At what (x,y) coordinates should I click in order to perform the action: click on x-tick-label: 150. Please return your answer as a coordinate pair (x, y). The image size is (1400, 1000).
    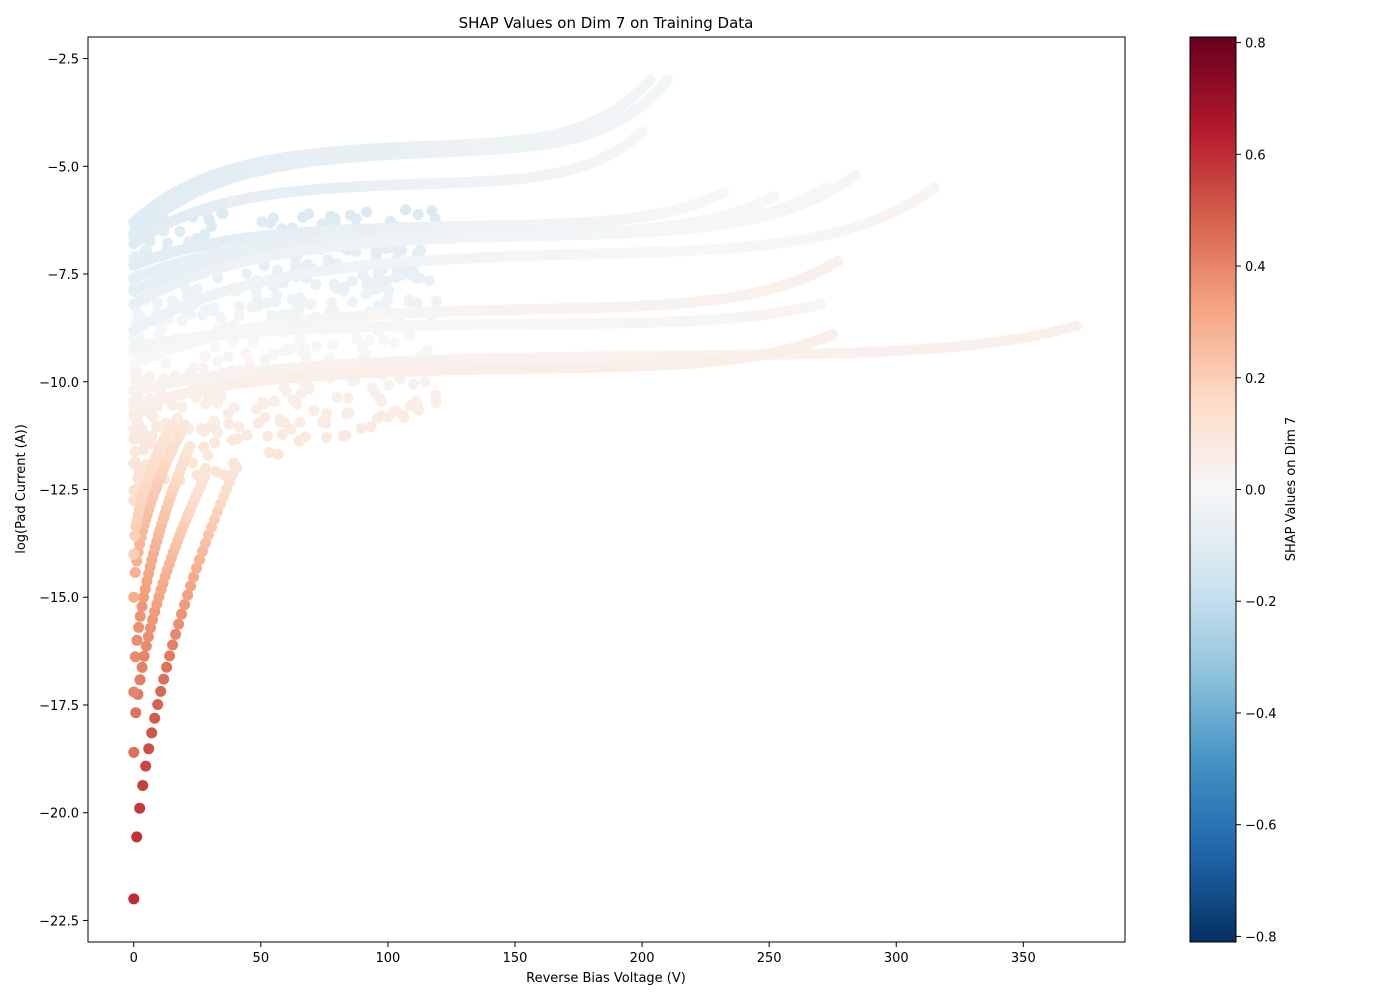
    Looking at the image, I should click on (515, 958).